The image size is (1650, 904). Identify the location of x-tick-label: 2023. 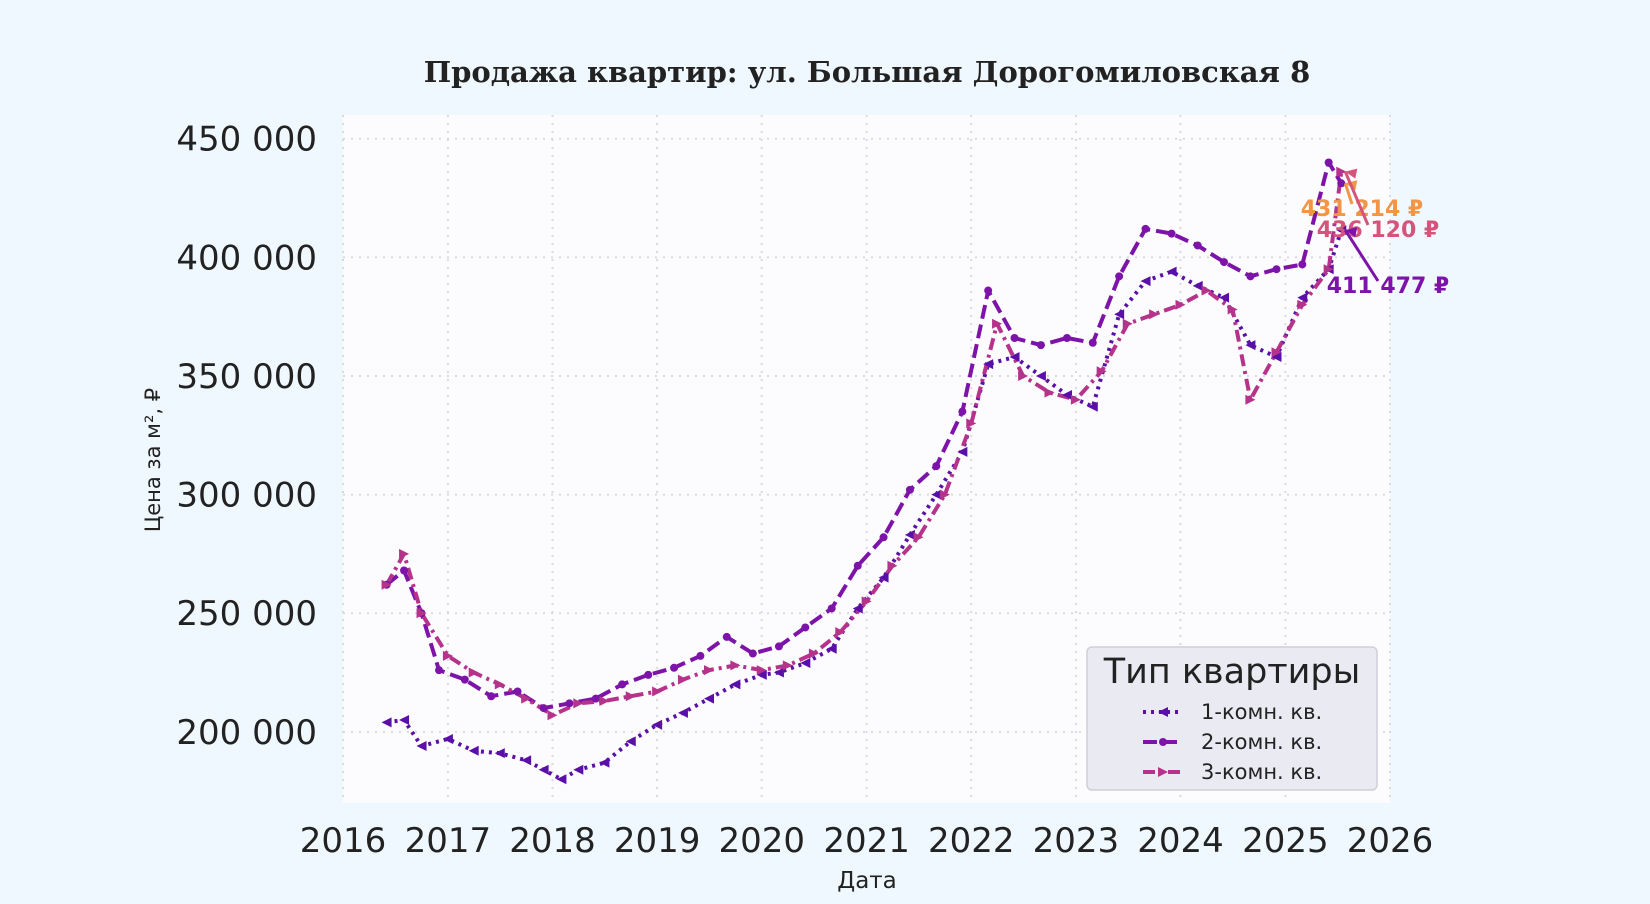
(1076, 841).